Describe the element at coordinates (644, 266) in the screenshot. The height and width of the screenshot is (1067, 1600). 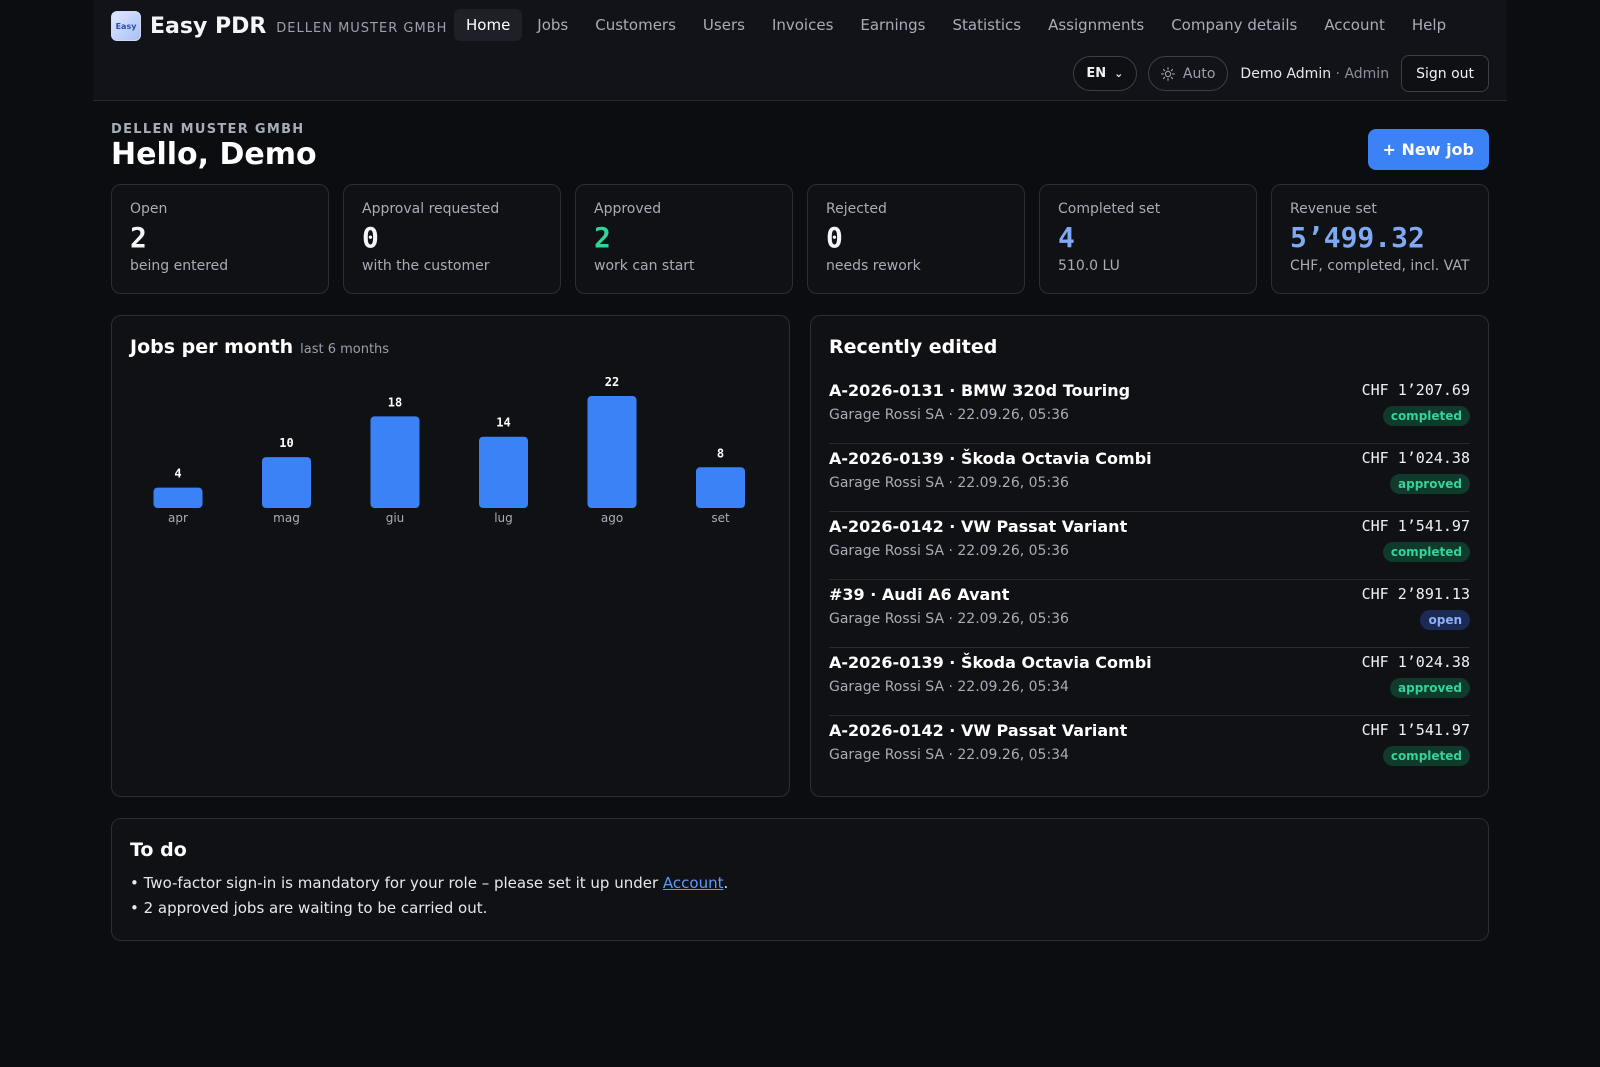
I see `stat-subtext: work can start` at that location.